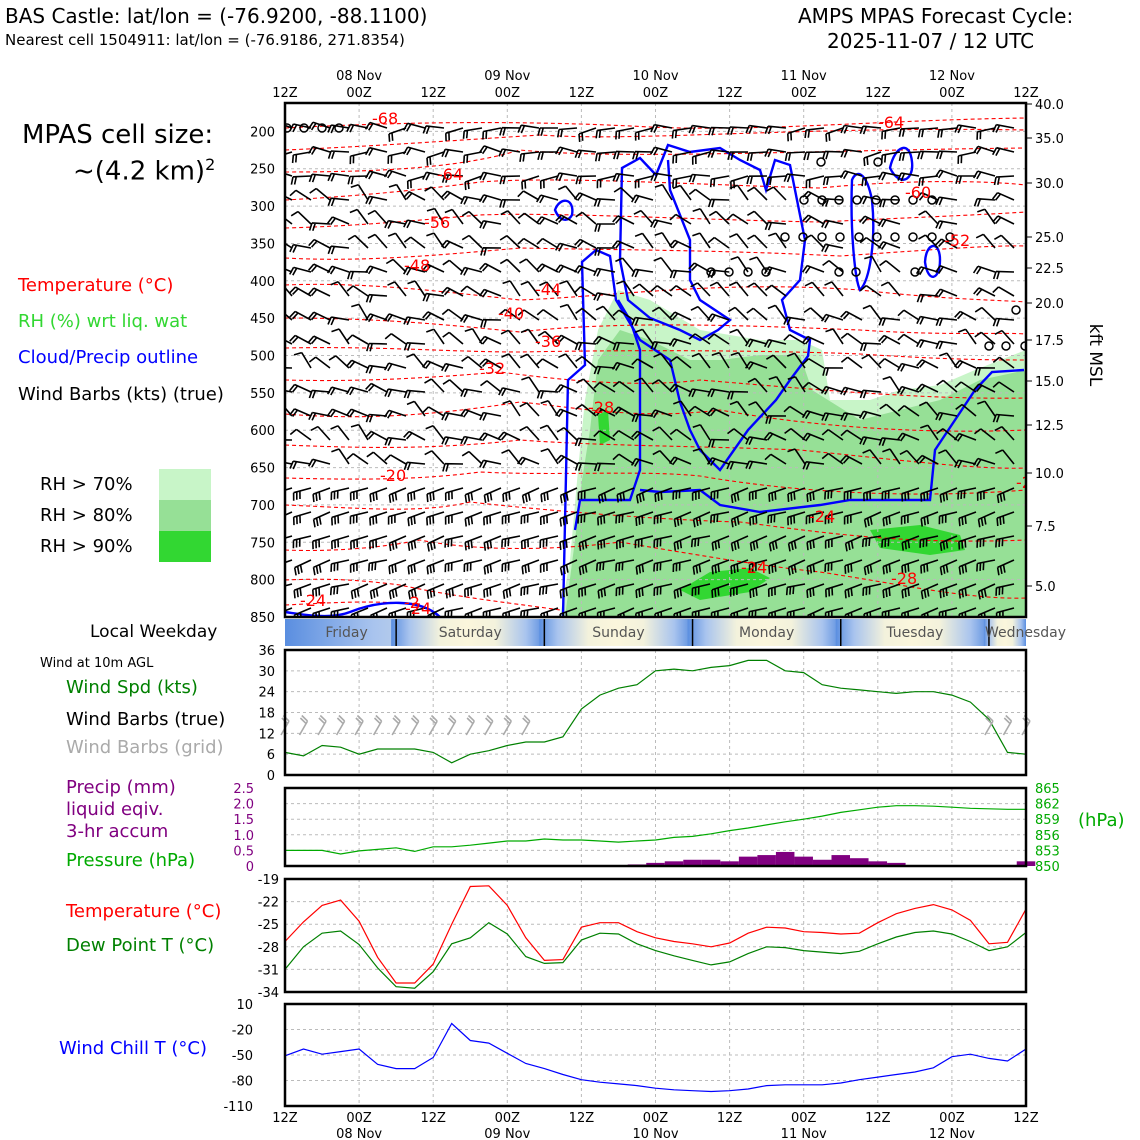 The height and width of the screenshot is (1140, 1140). What do you see at coordinates (508, 1118) in the screenshot?
I see `bottom-tick-label: 00Z` at bounding box center [508, 1118].